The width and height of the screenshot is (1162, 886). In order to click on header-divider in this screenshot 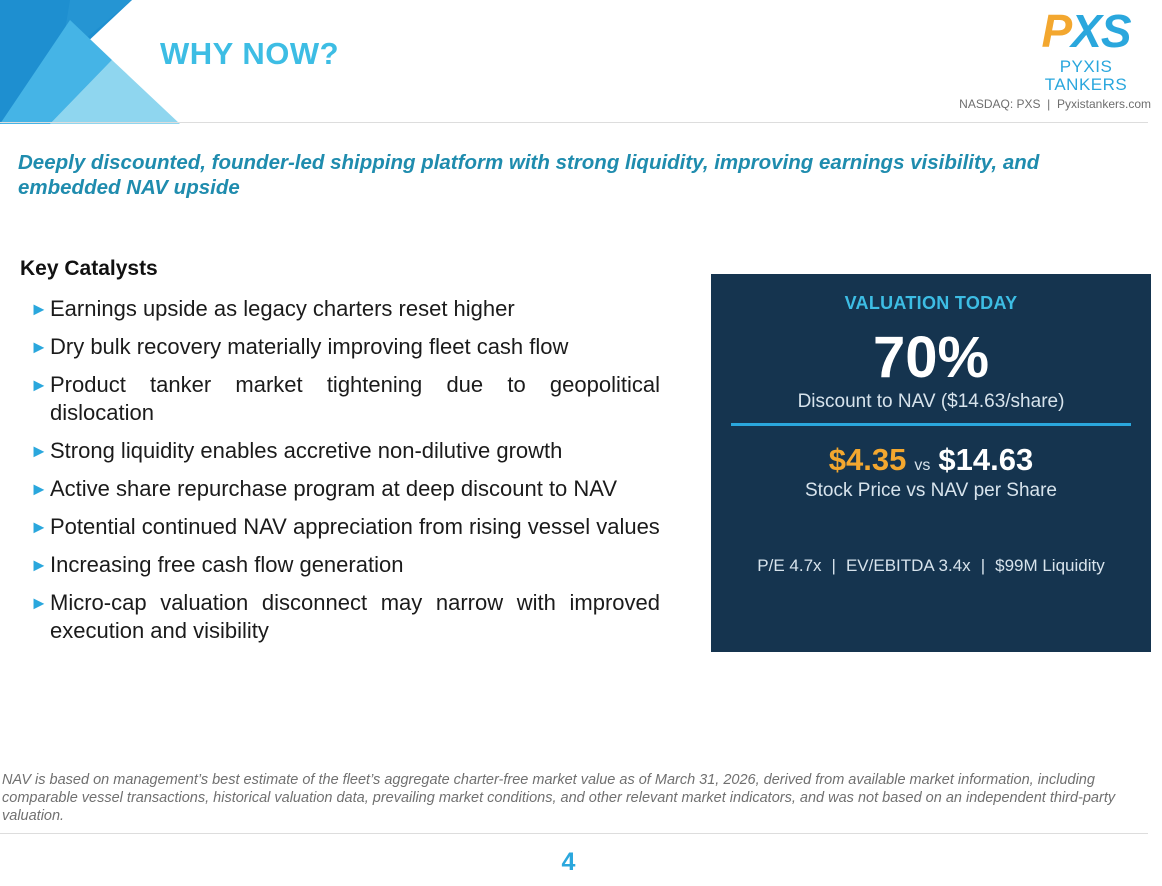, I will do `click(574, 122)`.